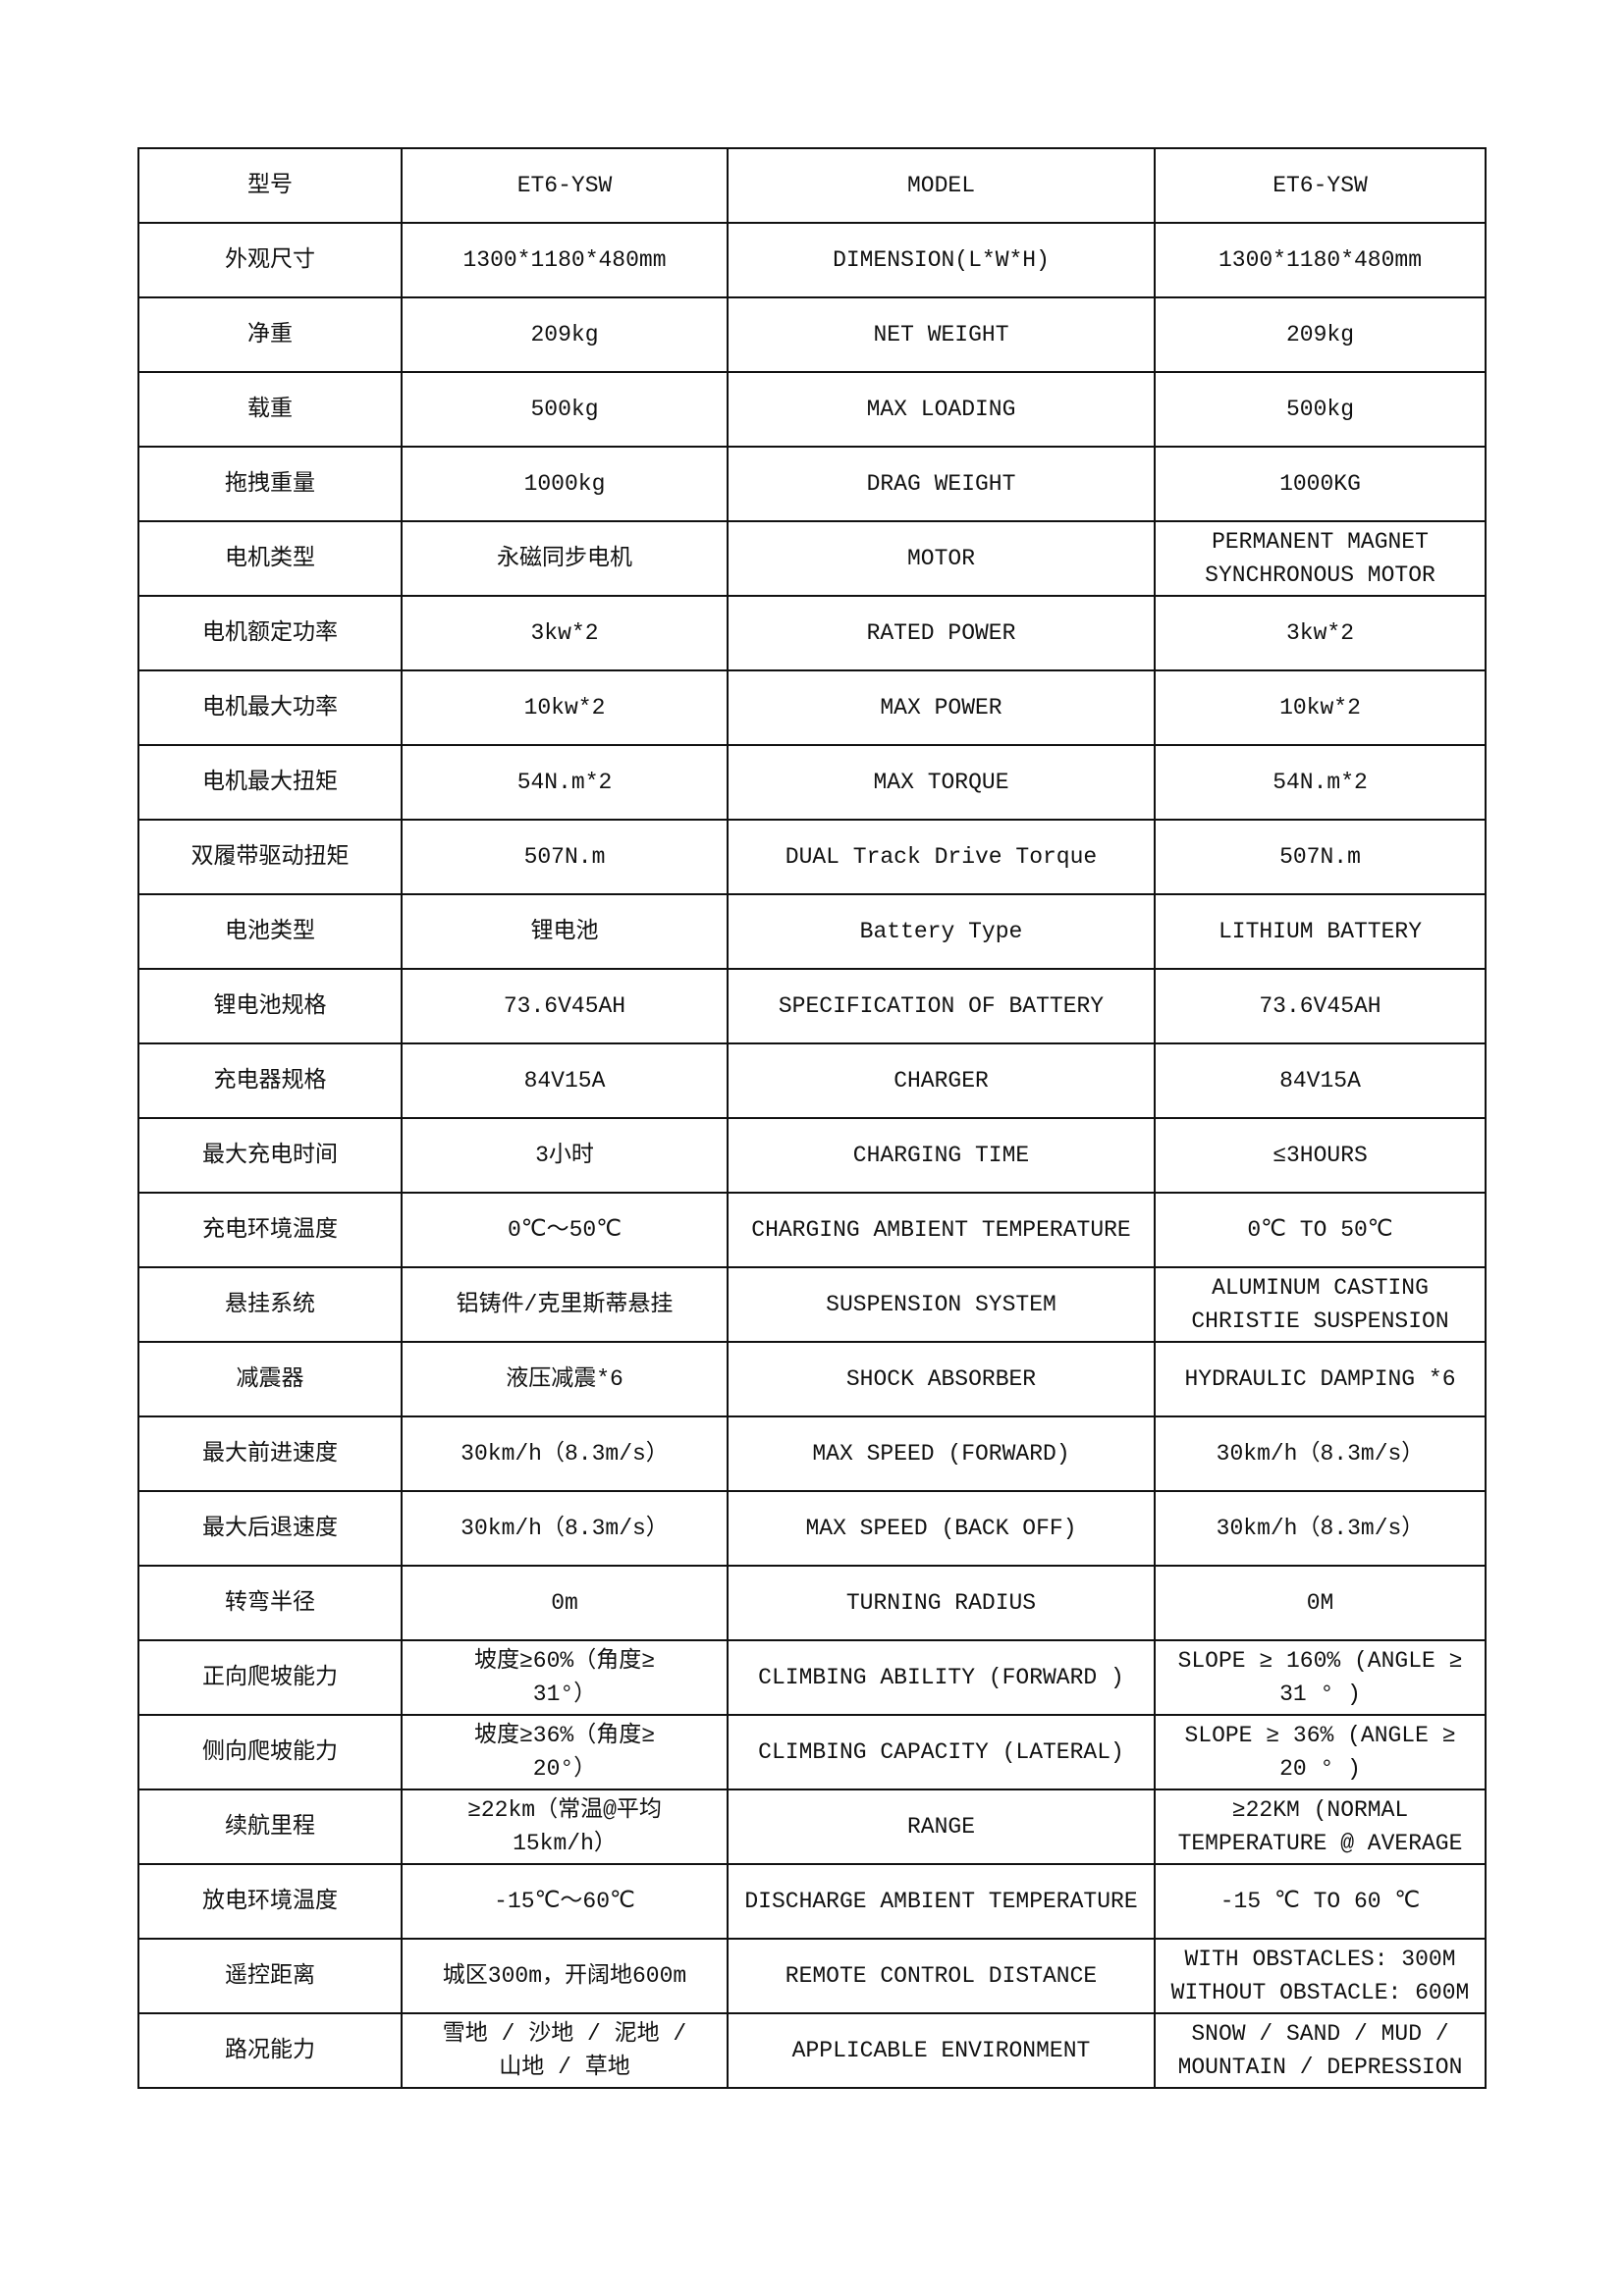  What do you see at coordinates (1320, 1080) in the screenshot?
I see `value-en: 84V15A` at bounding box center [1320, 1080].